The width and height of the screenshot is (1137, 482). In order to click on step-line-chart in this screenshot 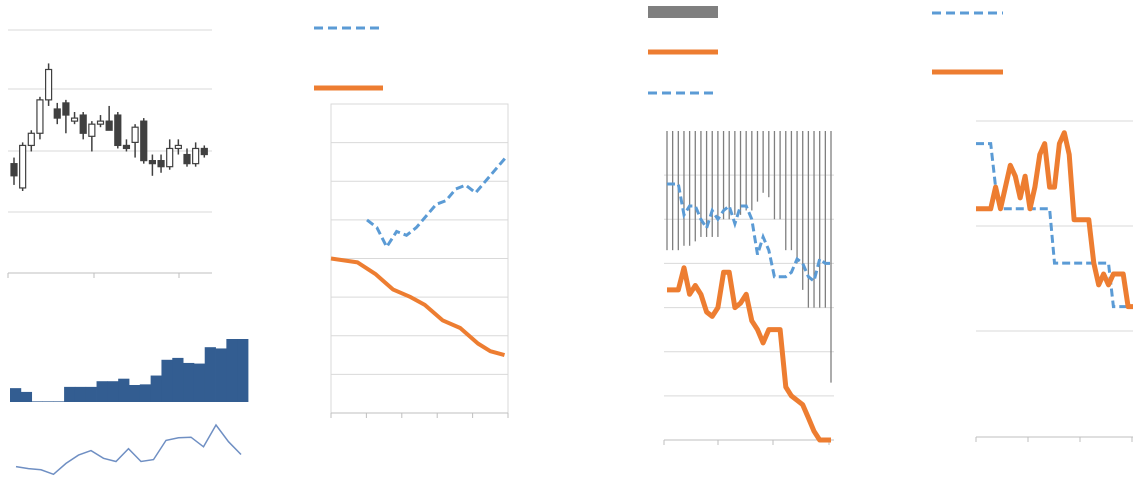, I will do `click(1054, 281)`.